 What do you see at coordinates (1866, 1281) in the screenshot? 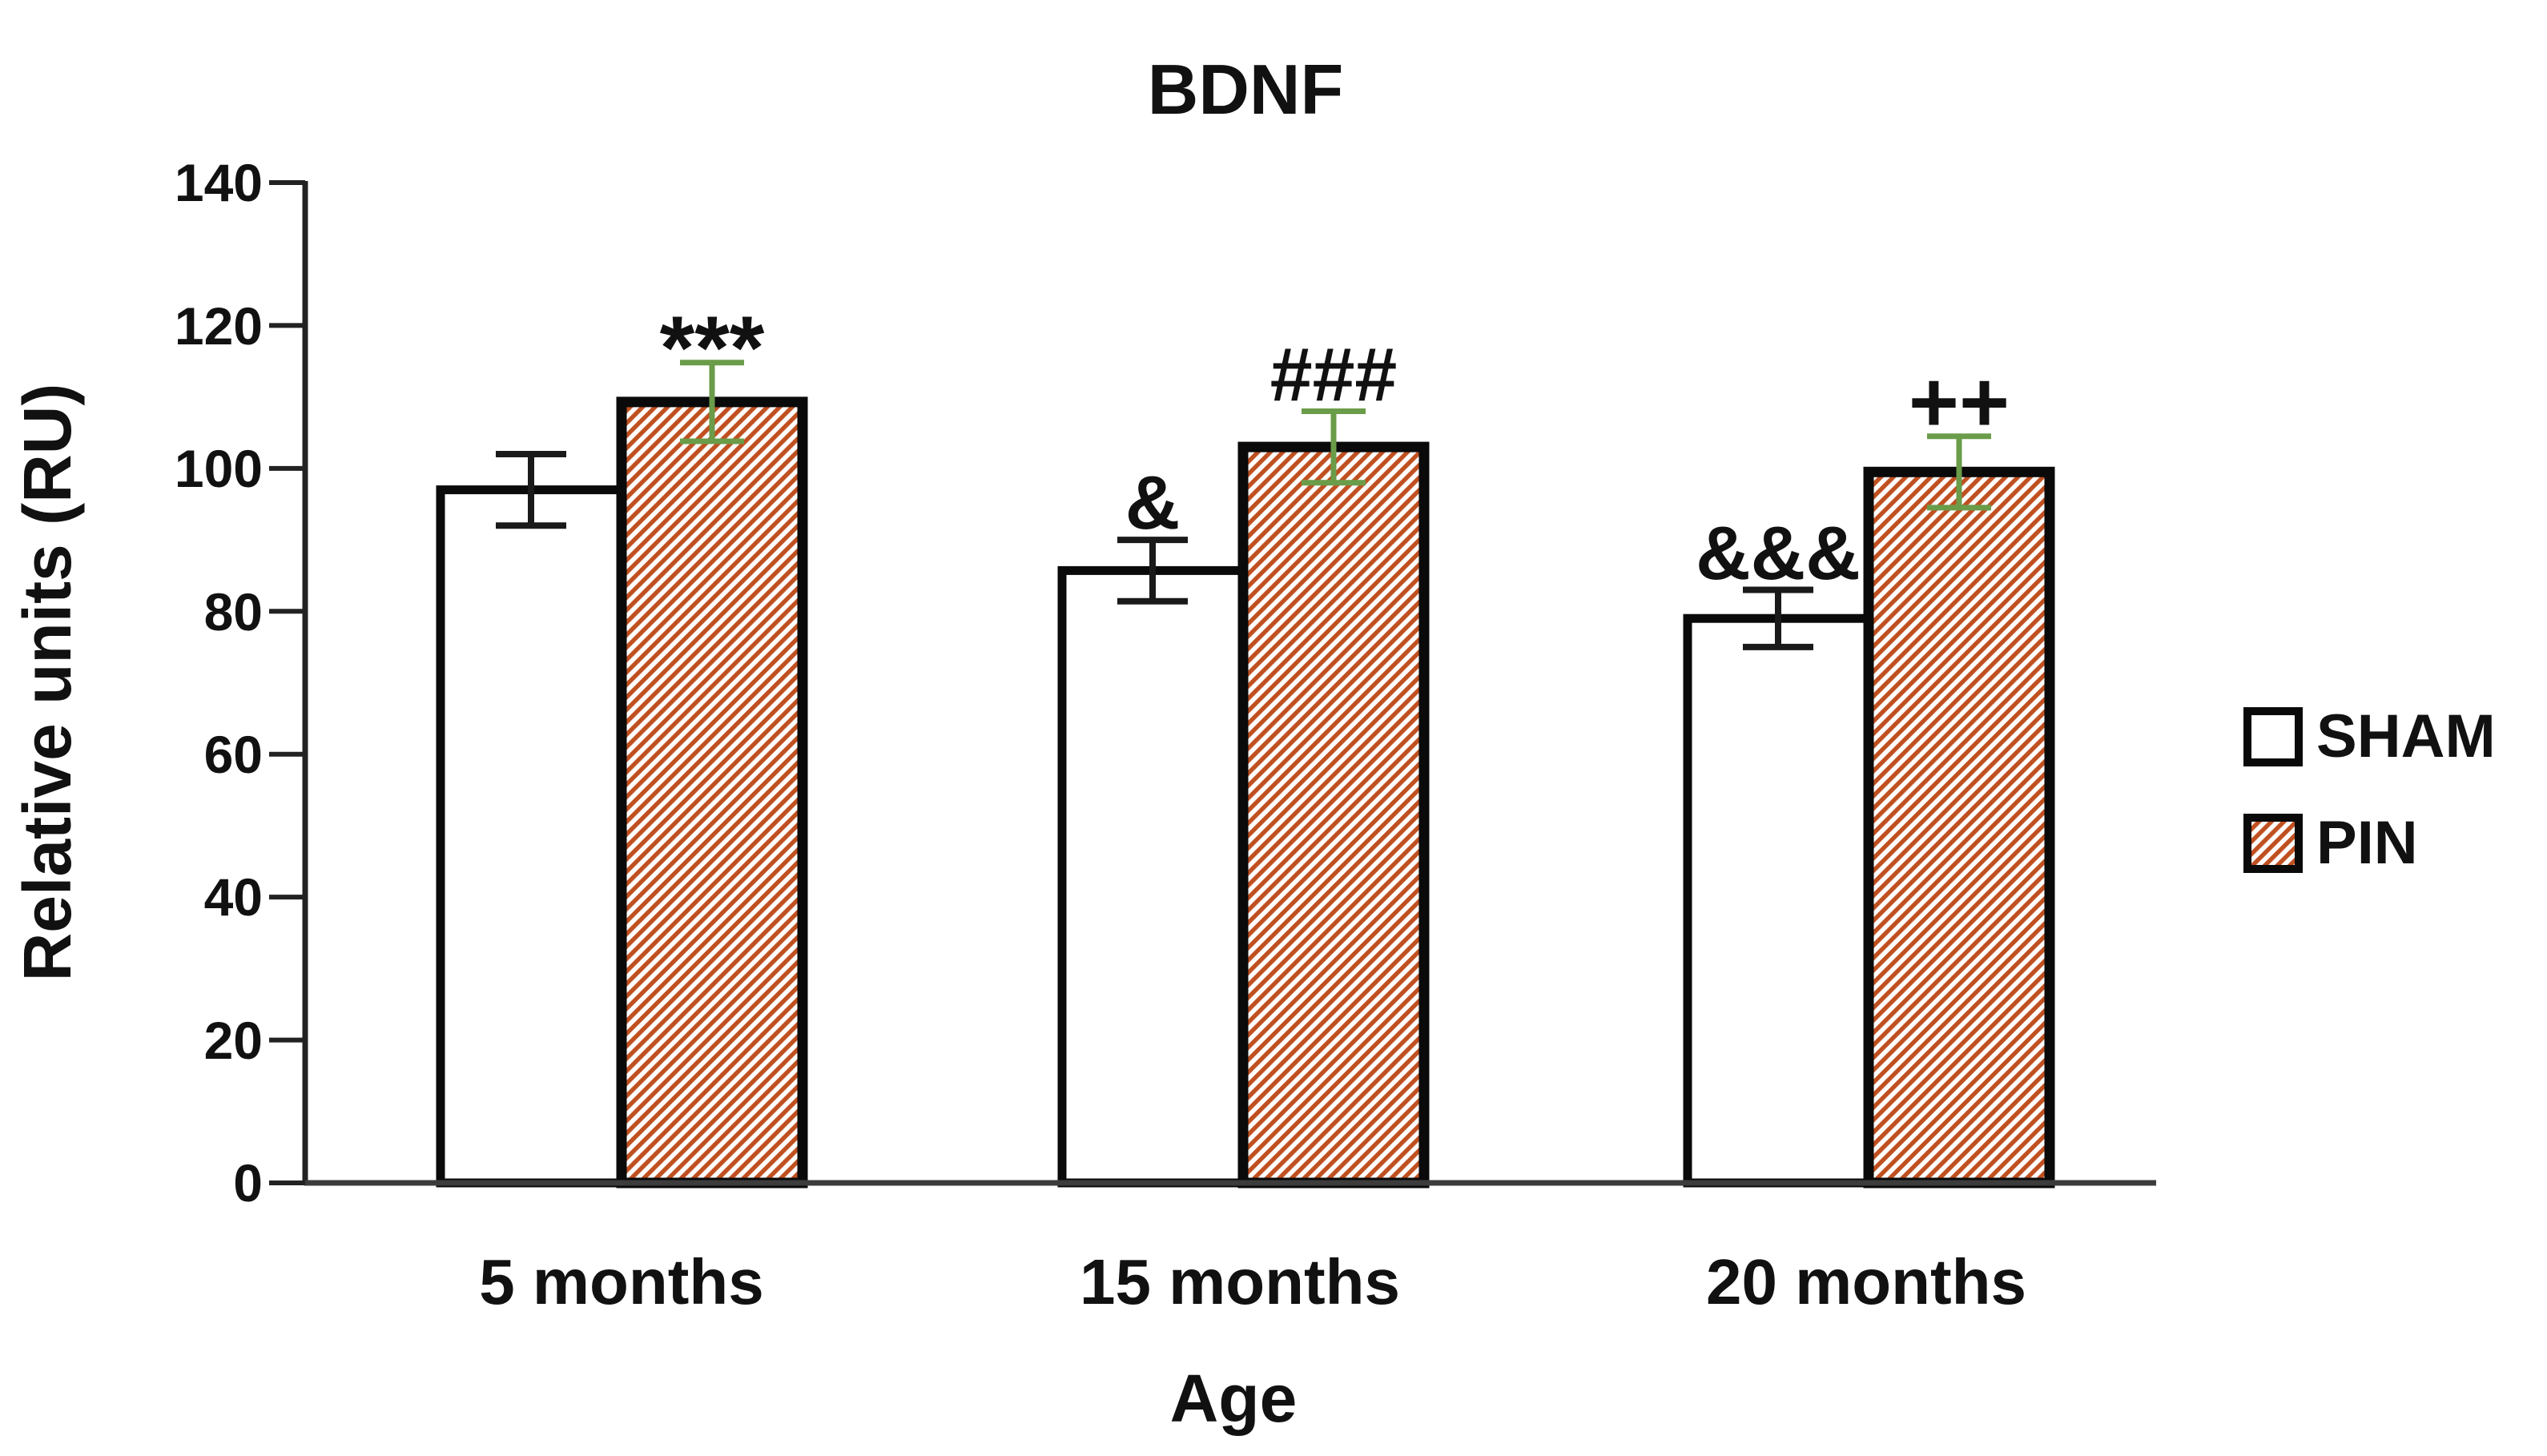
I see `x-category-label-20-months: 20 months` at bounding box center [1866, 1281].